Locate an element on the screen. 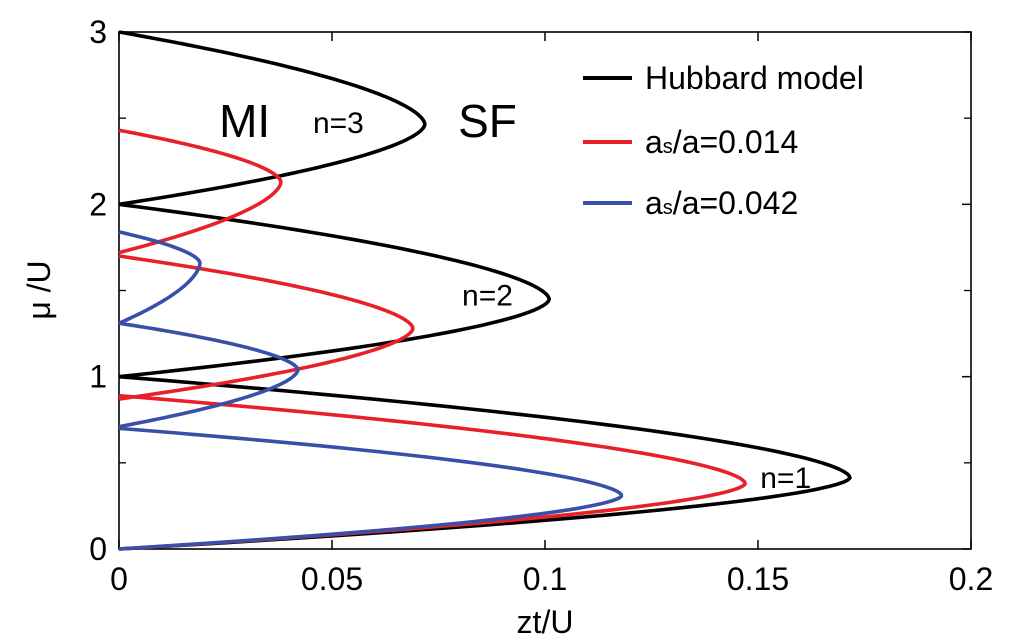  annotation-mi: MI is located at coordinates (244, 121).